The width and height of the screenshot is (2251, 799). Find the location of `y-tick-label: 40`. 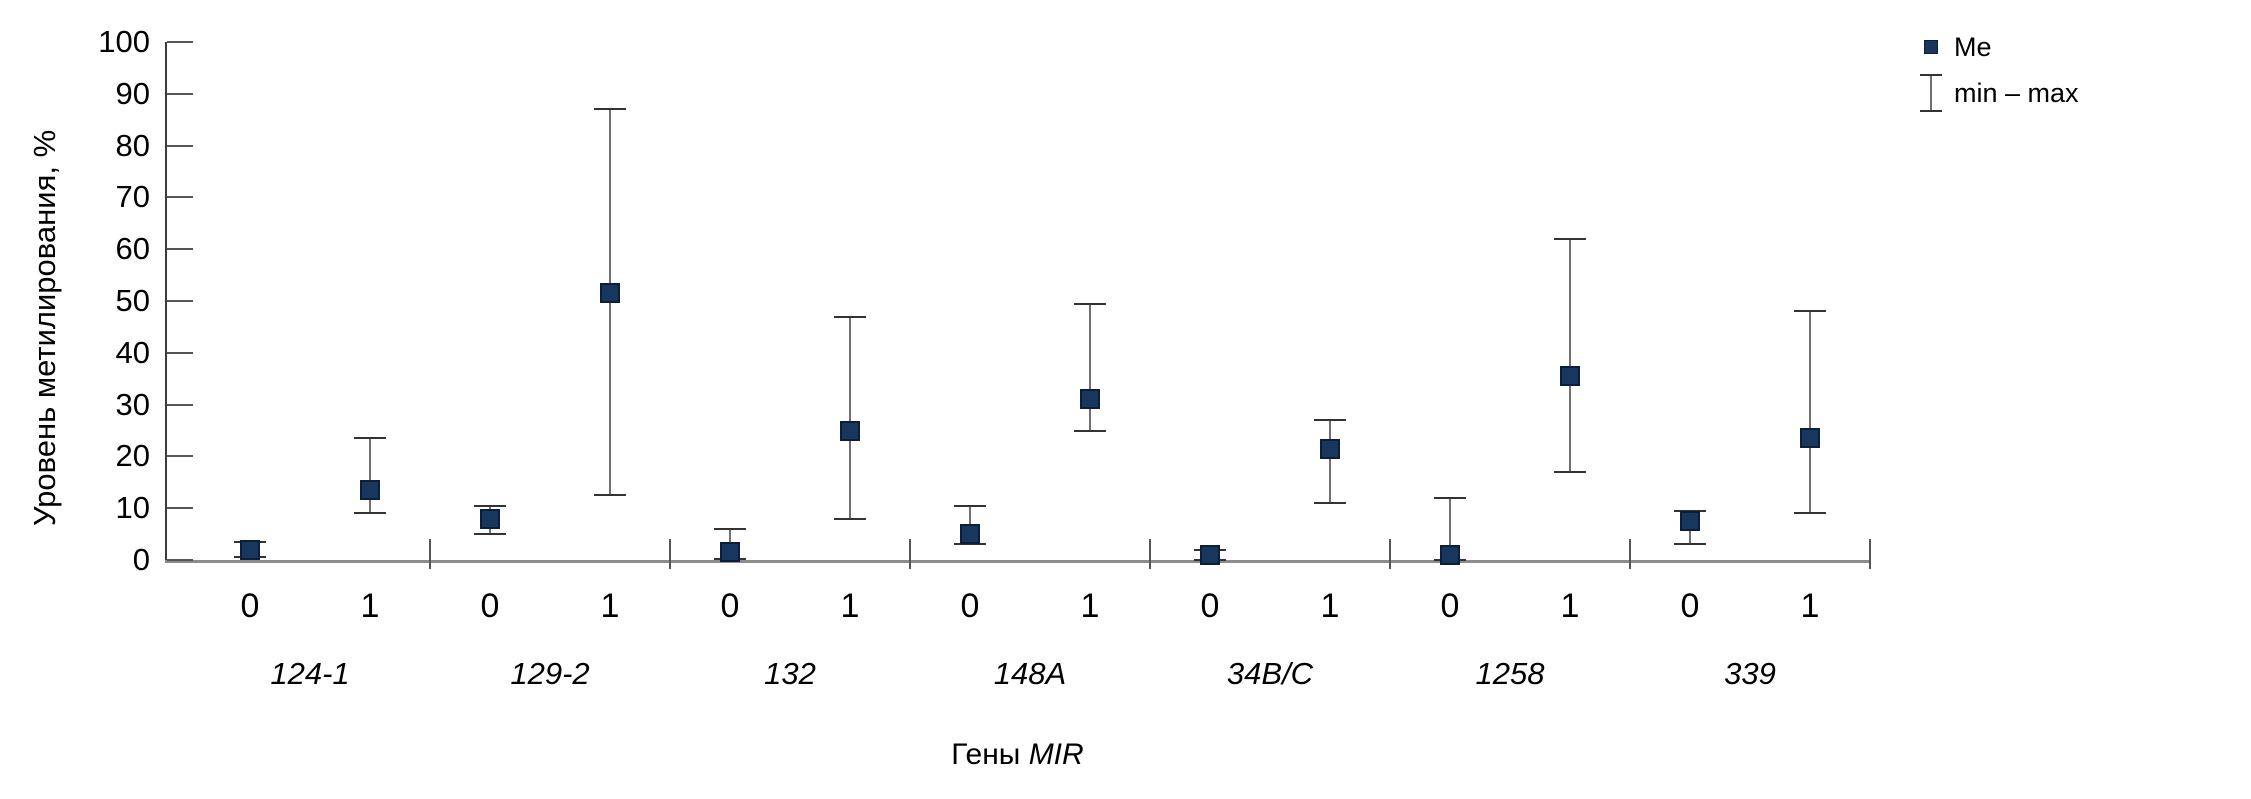

y-tick-label: 40 is located at coordinates (132, 352).